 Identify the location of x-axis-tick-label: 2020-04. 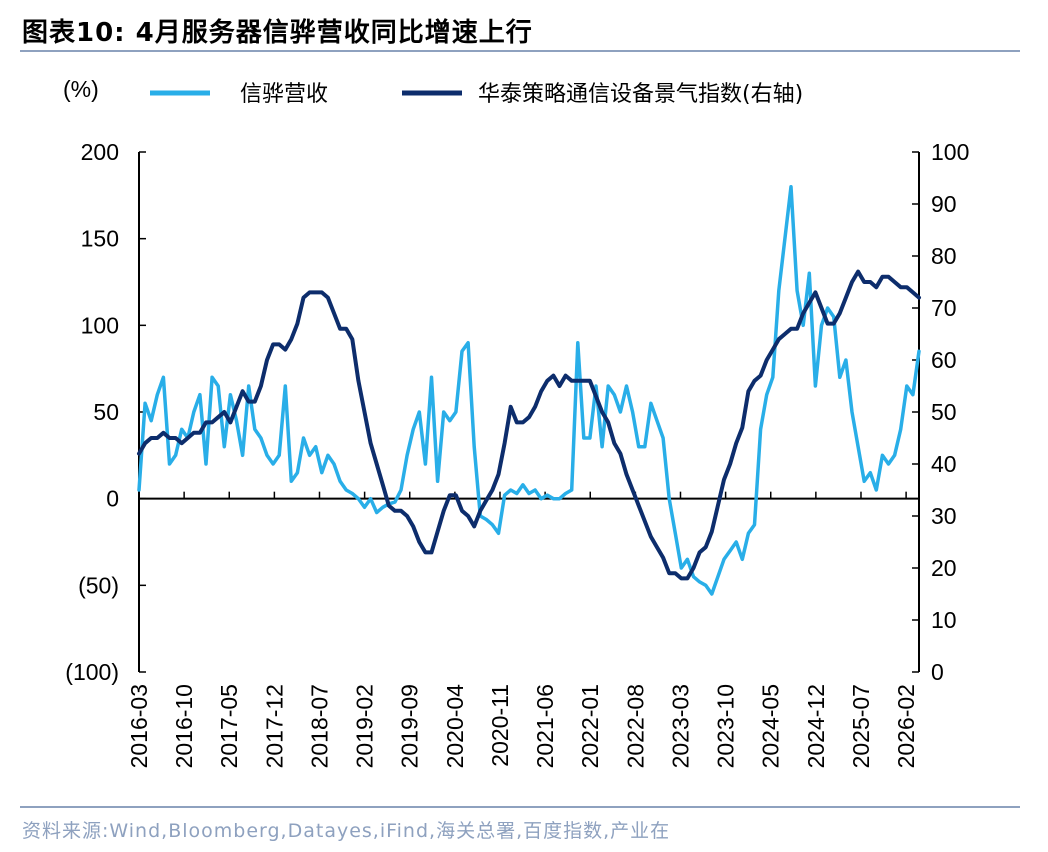
(455, 726).